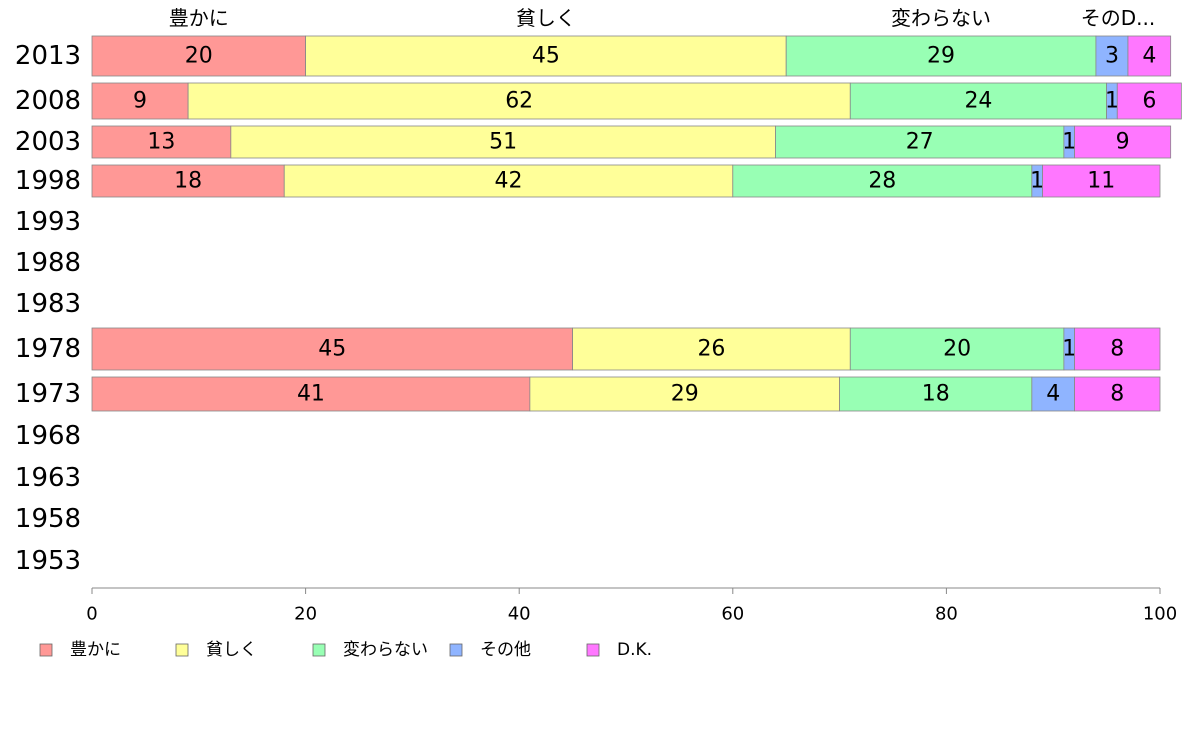 This screenshot has height=736, width=1188. I want to click on data-label-2013-3: 3, so click(1112, 56).